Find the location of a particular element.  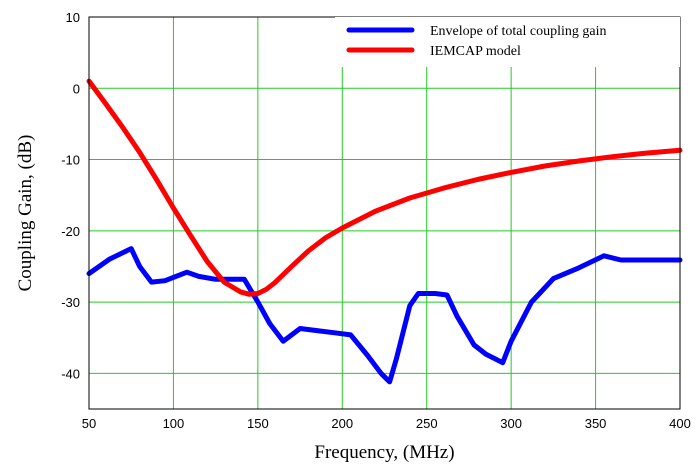

x-tick-label: 400 is located at coordinates (680, 423).